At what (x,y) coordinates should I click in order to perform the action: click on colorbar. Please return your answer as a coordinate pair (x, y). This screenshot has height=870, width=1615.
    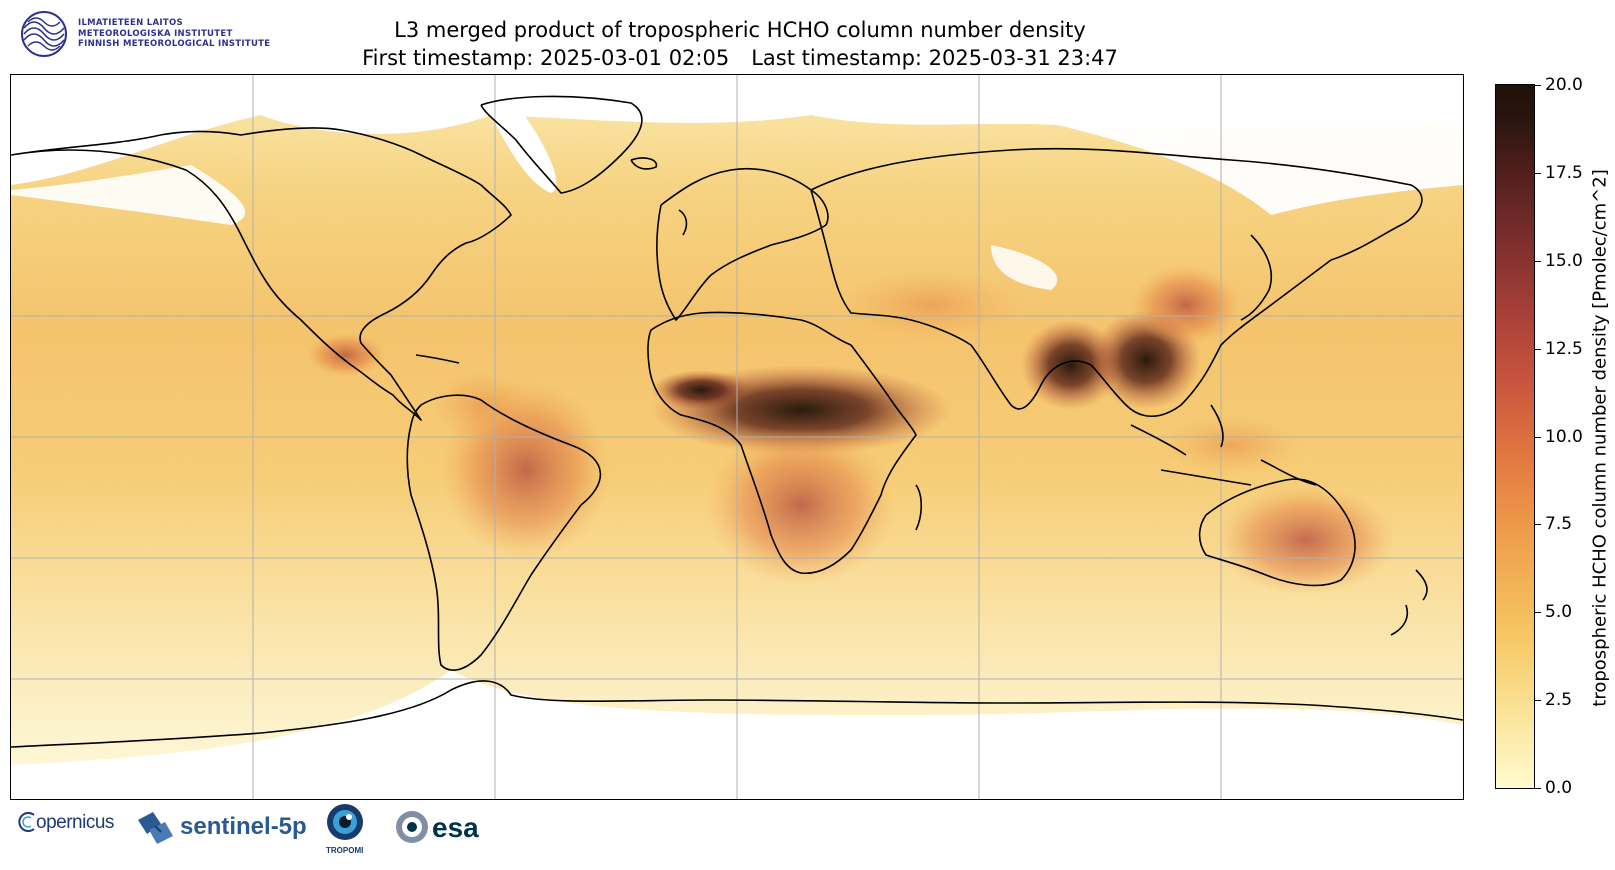
    Looking at the image, I should click on (1515, 436).